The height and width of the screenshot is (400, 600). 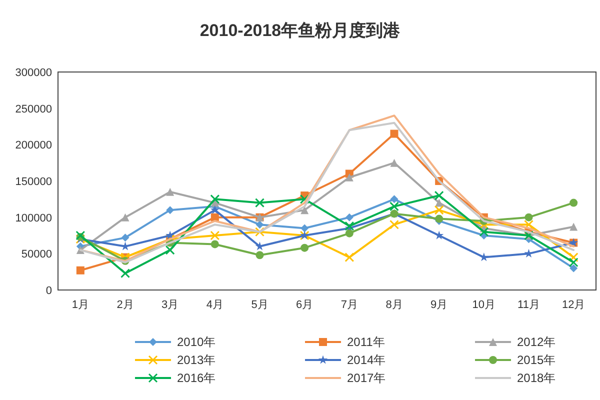 What do you see at coordinates (36, 254) in the screenshot?
I see `y-tick-label: 50000` at bounding box center [36, 254].